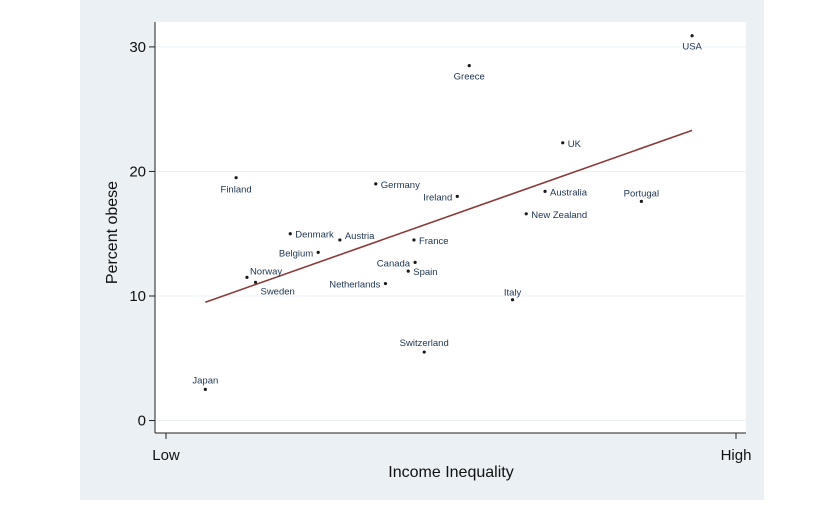 Image resolution: width=825 pixels, height=506 pixels. I want to click on y-tick-label: 20, so click(137, 171).